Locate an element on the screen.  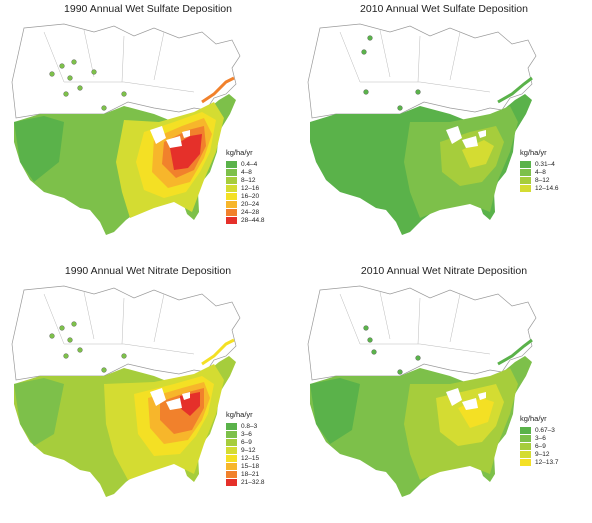
legend-item: 12–14.6 is located at coordinates (539, 188).